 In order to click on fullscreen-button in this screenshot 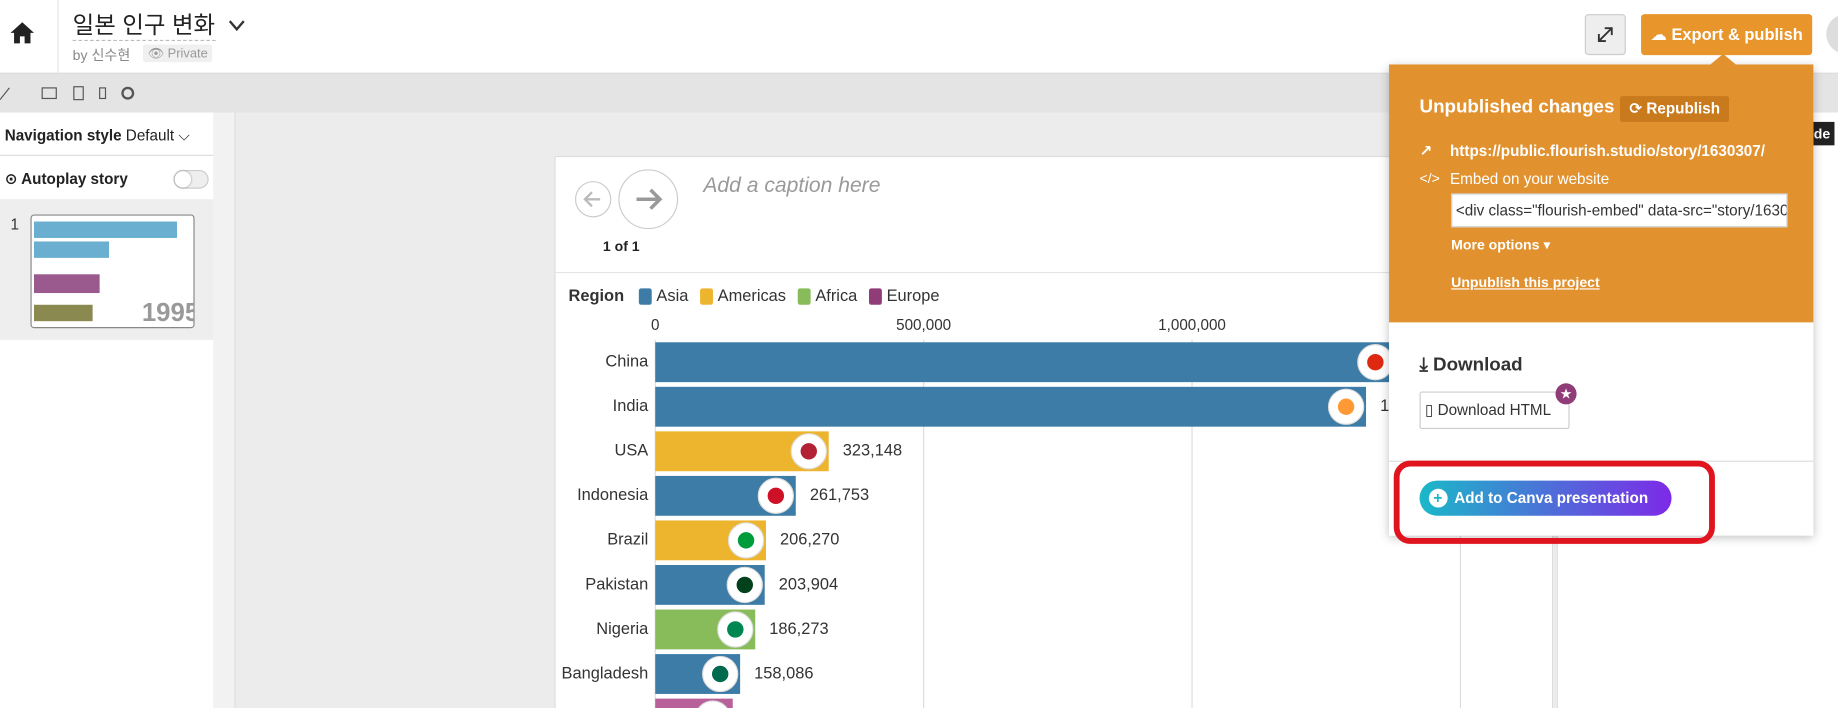, I will do `click(1605, 35)`.